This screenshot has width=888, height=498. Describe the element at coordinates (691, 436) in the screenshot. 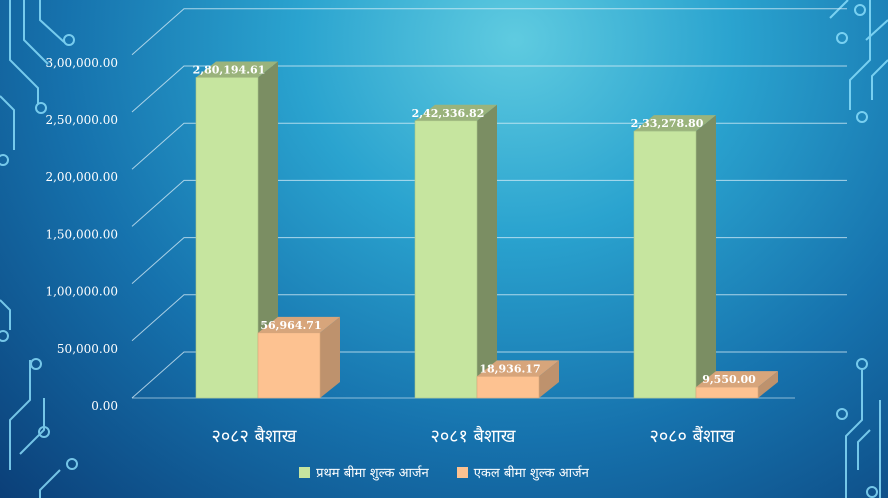

I see `category-label: २०८० बैंशाख` at that location.